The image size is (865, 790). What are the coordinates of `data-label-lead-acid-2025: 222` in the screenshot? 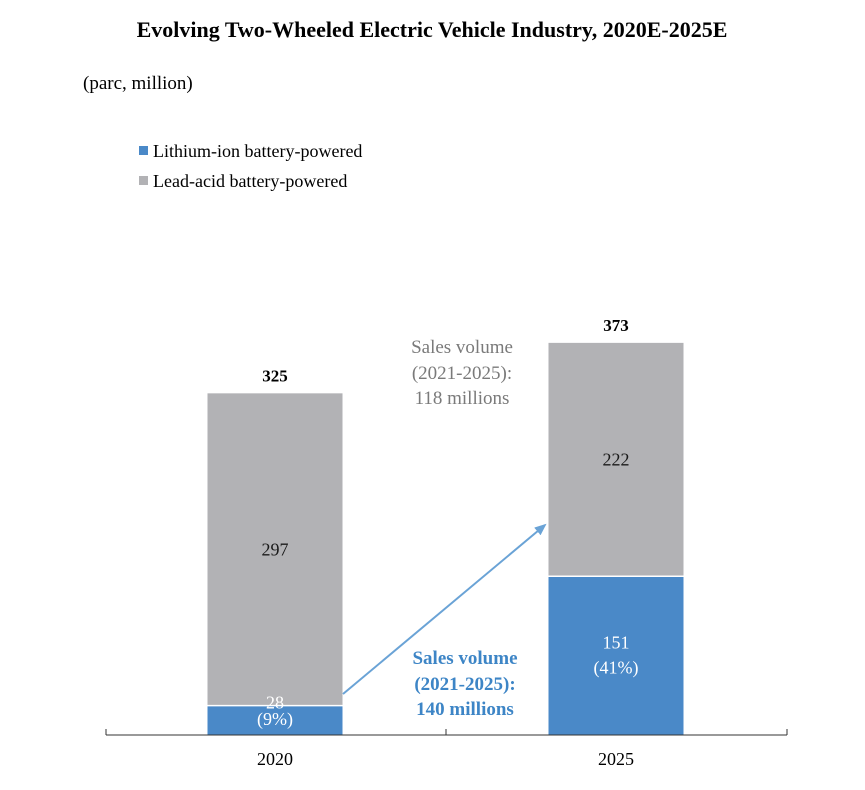 It's located at (616, 460).